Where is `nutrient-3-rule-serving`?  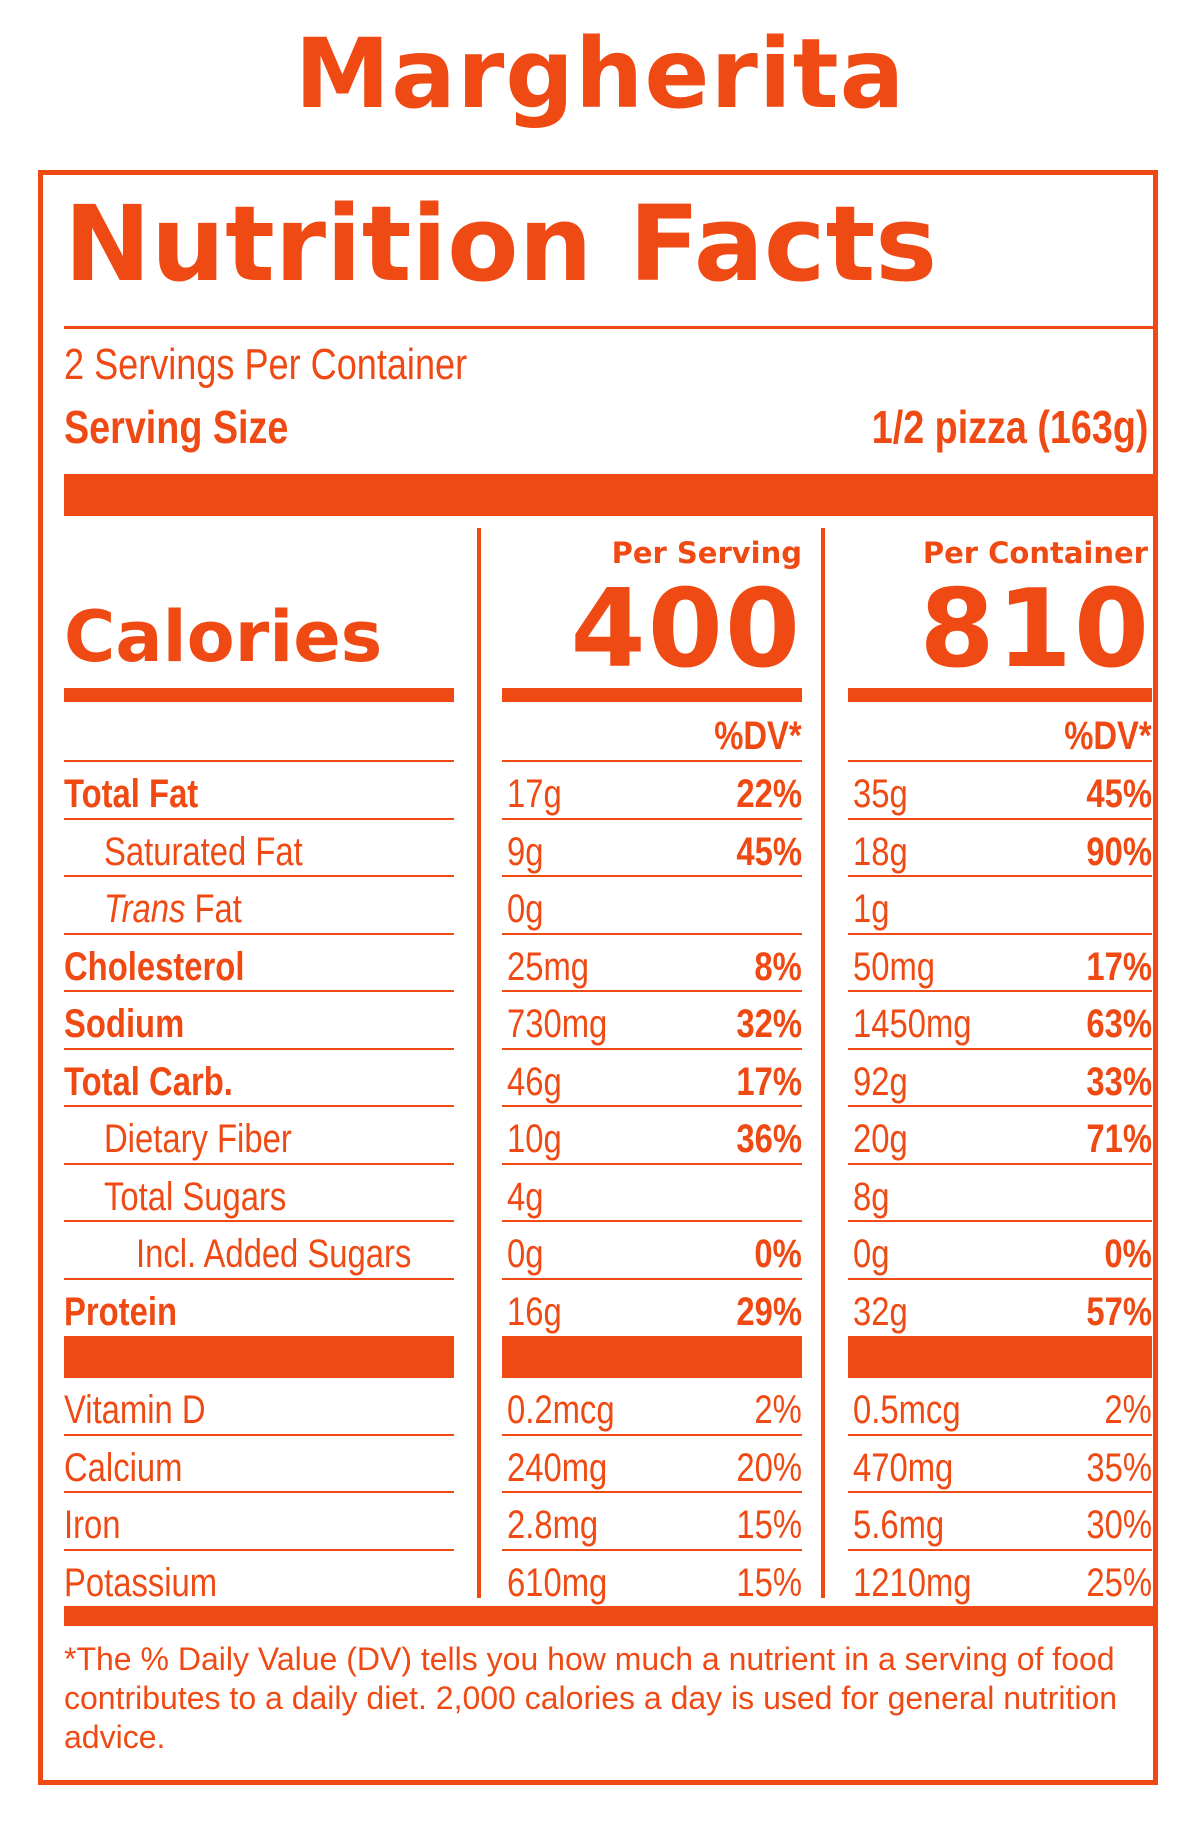 nutrient-3-rule-serving is located at coordinates (652, 933).